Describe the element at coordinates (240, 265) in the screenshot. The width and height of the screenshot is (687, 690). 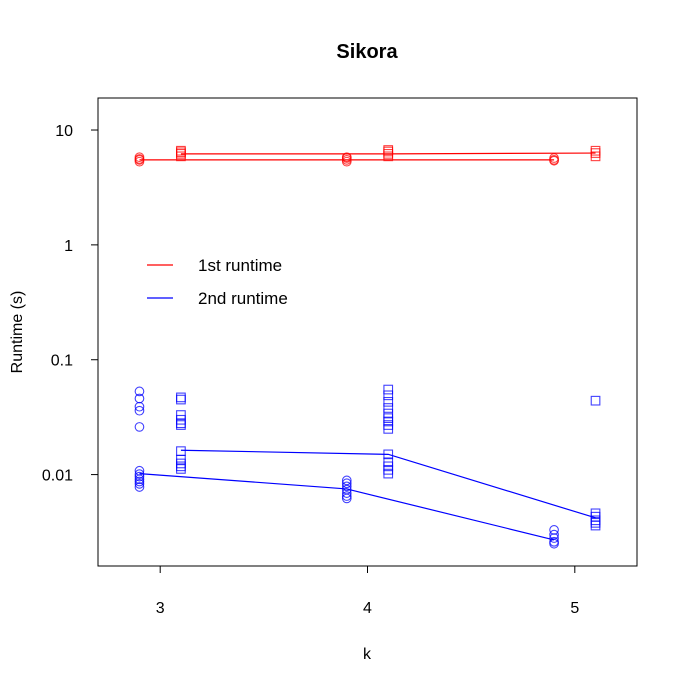
I see `legend-label-1st-runtime: 1st runtime` at that location.